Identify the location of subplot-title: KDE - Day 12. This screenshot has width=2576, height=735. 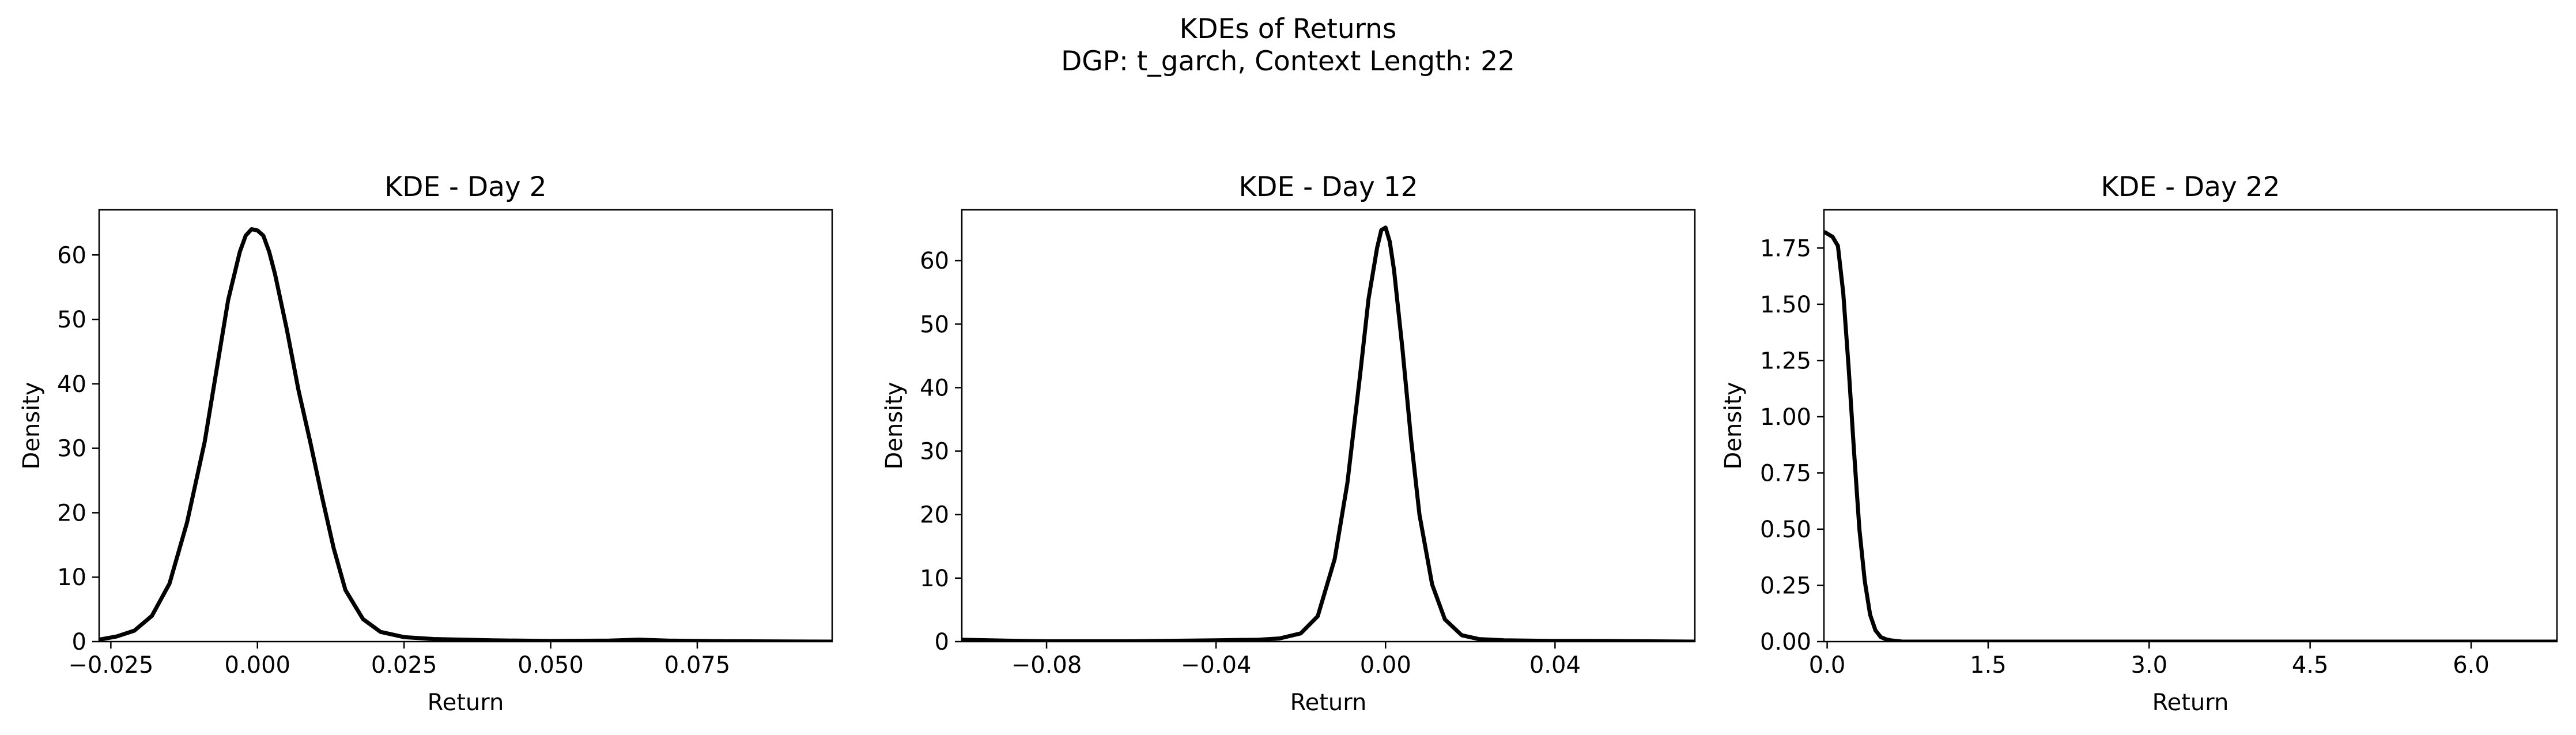
(1328, 187).